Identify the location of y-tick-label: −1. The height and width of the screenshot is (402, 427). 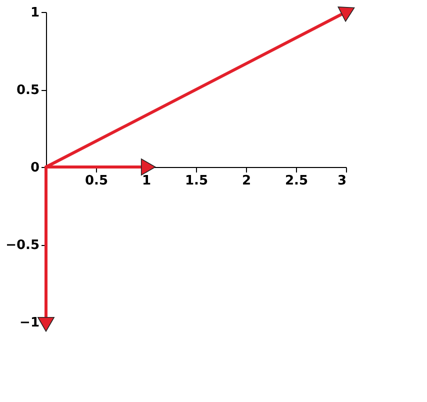
(30, 323).